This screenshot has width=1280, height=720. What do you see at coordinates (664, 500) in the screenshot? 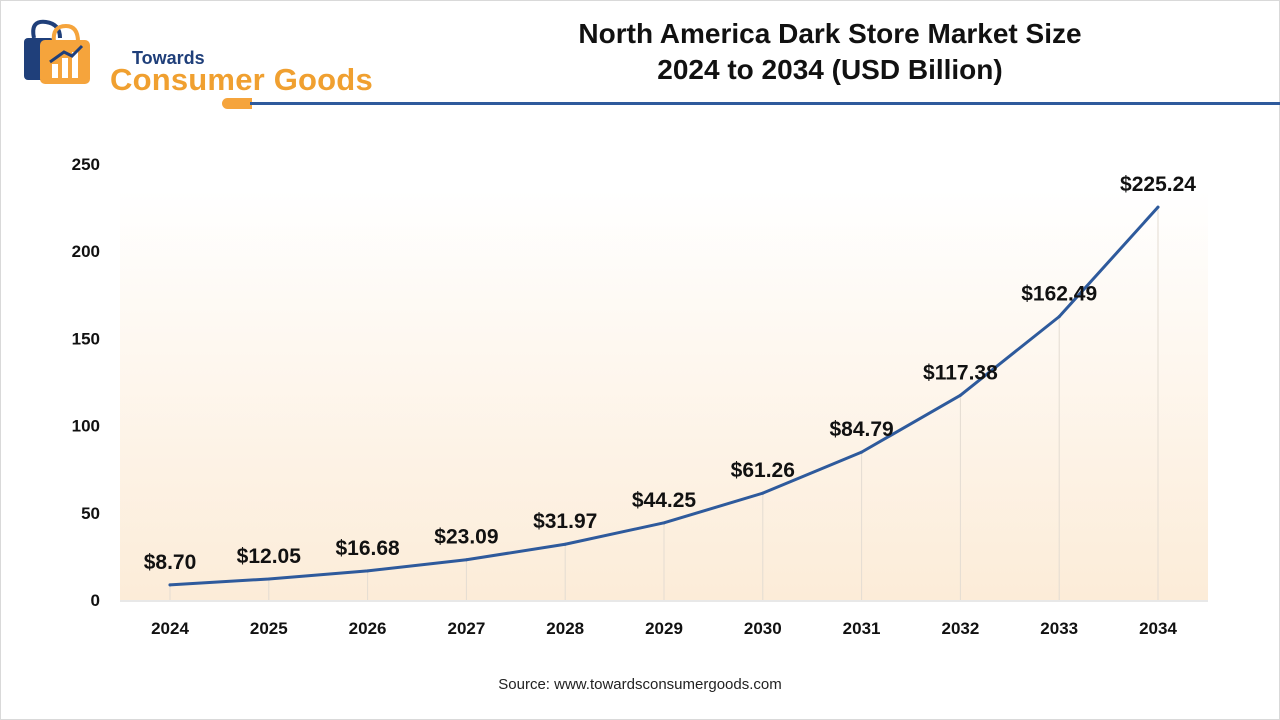
I see `data-label-2029: $44.25` at bounding box center [664, 500].